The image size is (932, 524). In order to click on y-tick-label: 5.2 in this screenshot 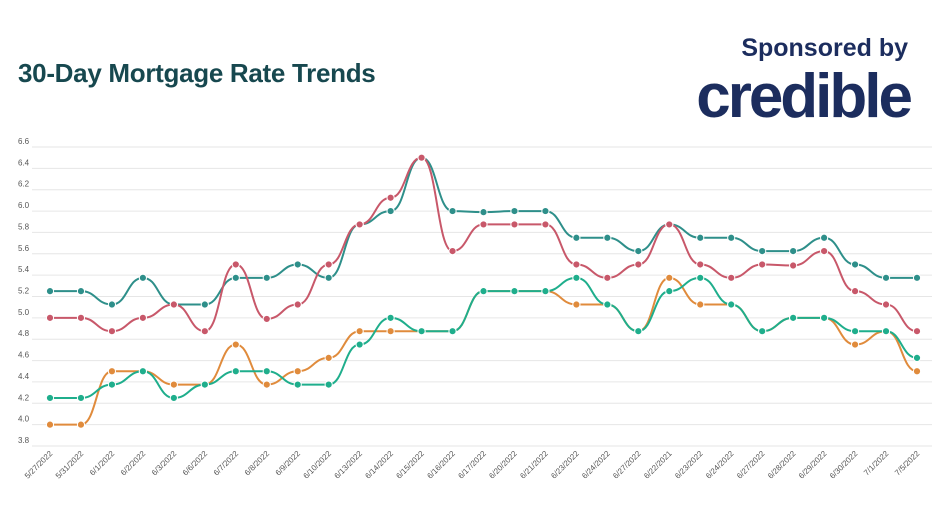, I will do `click(24, 291)`.